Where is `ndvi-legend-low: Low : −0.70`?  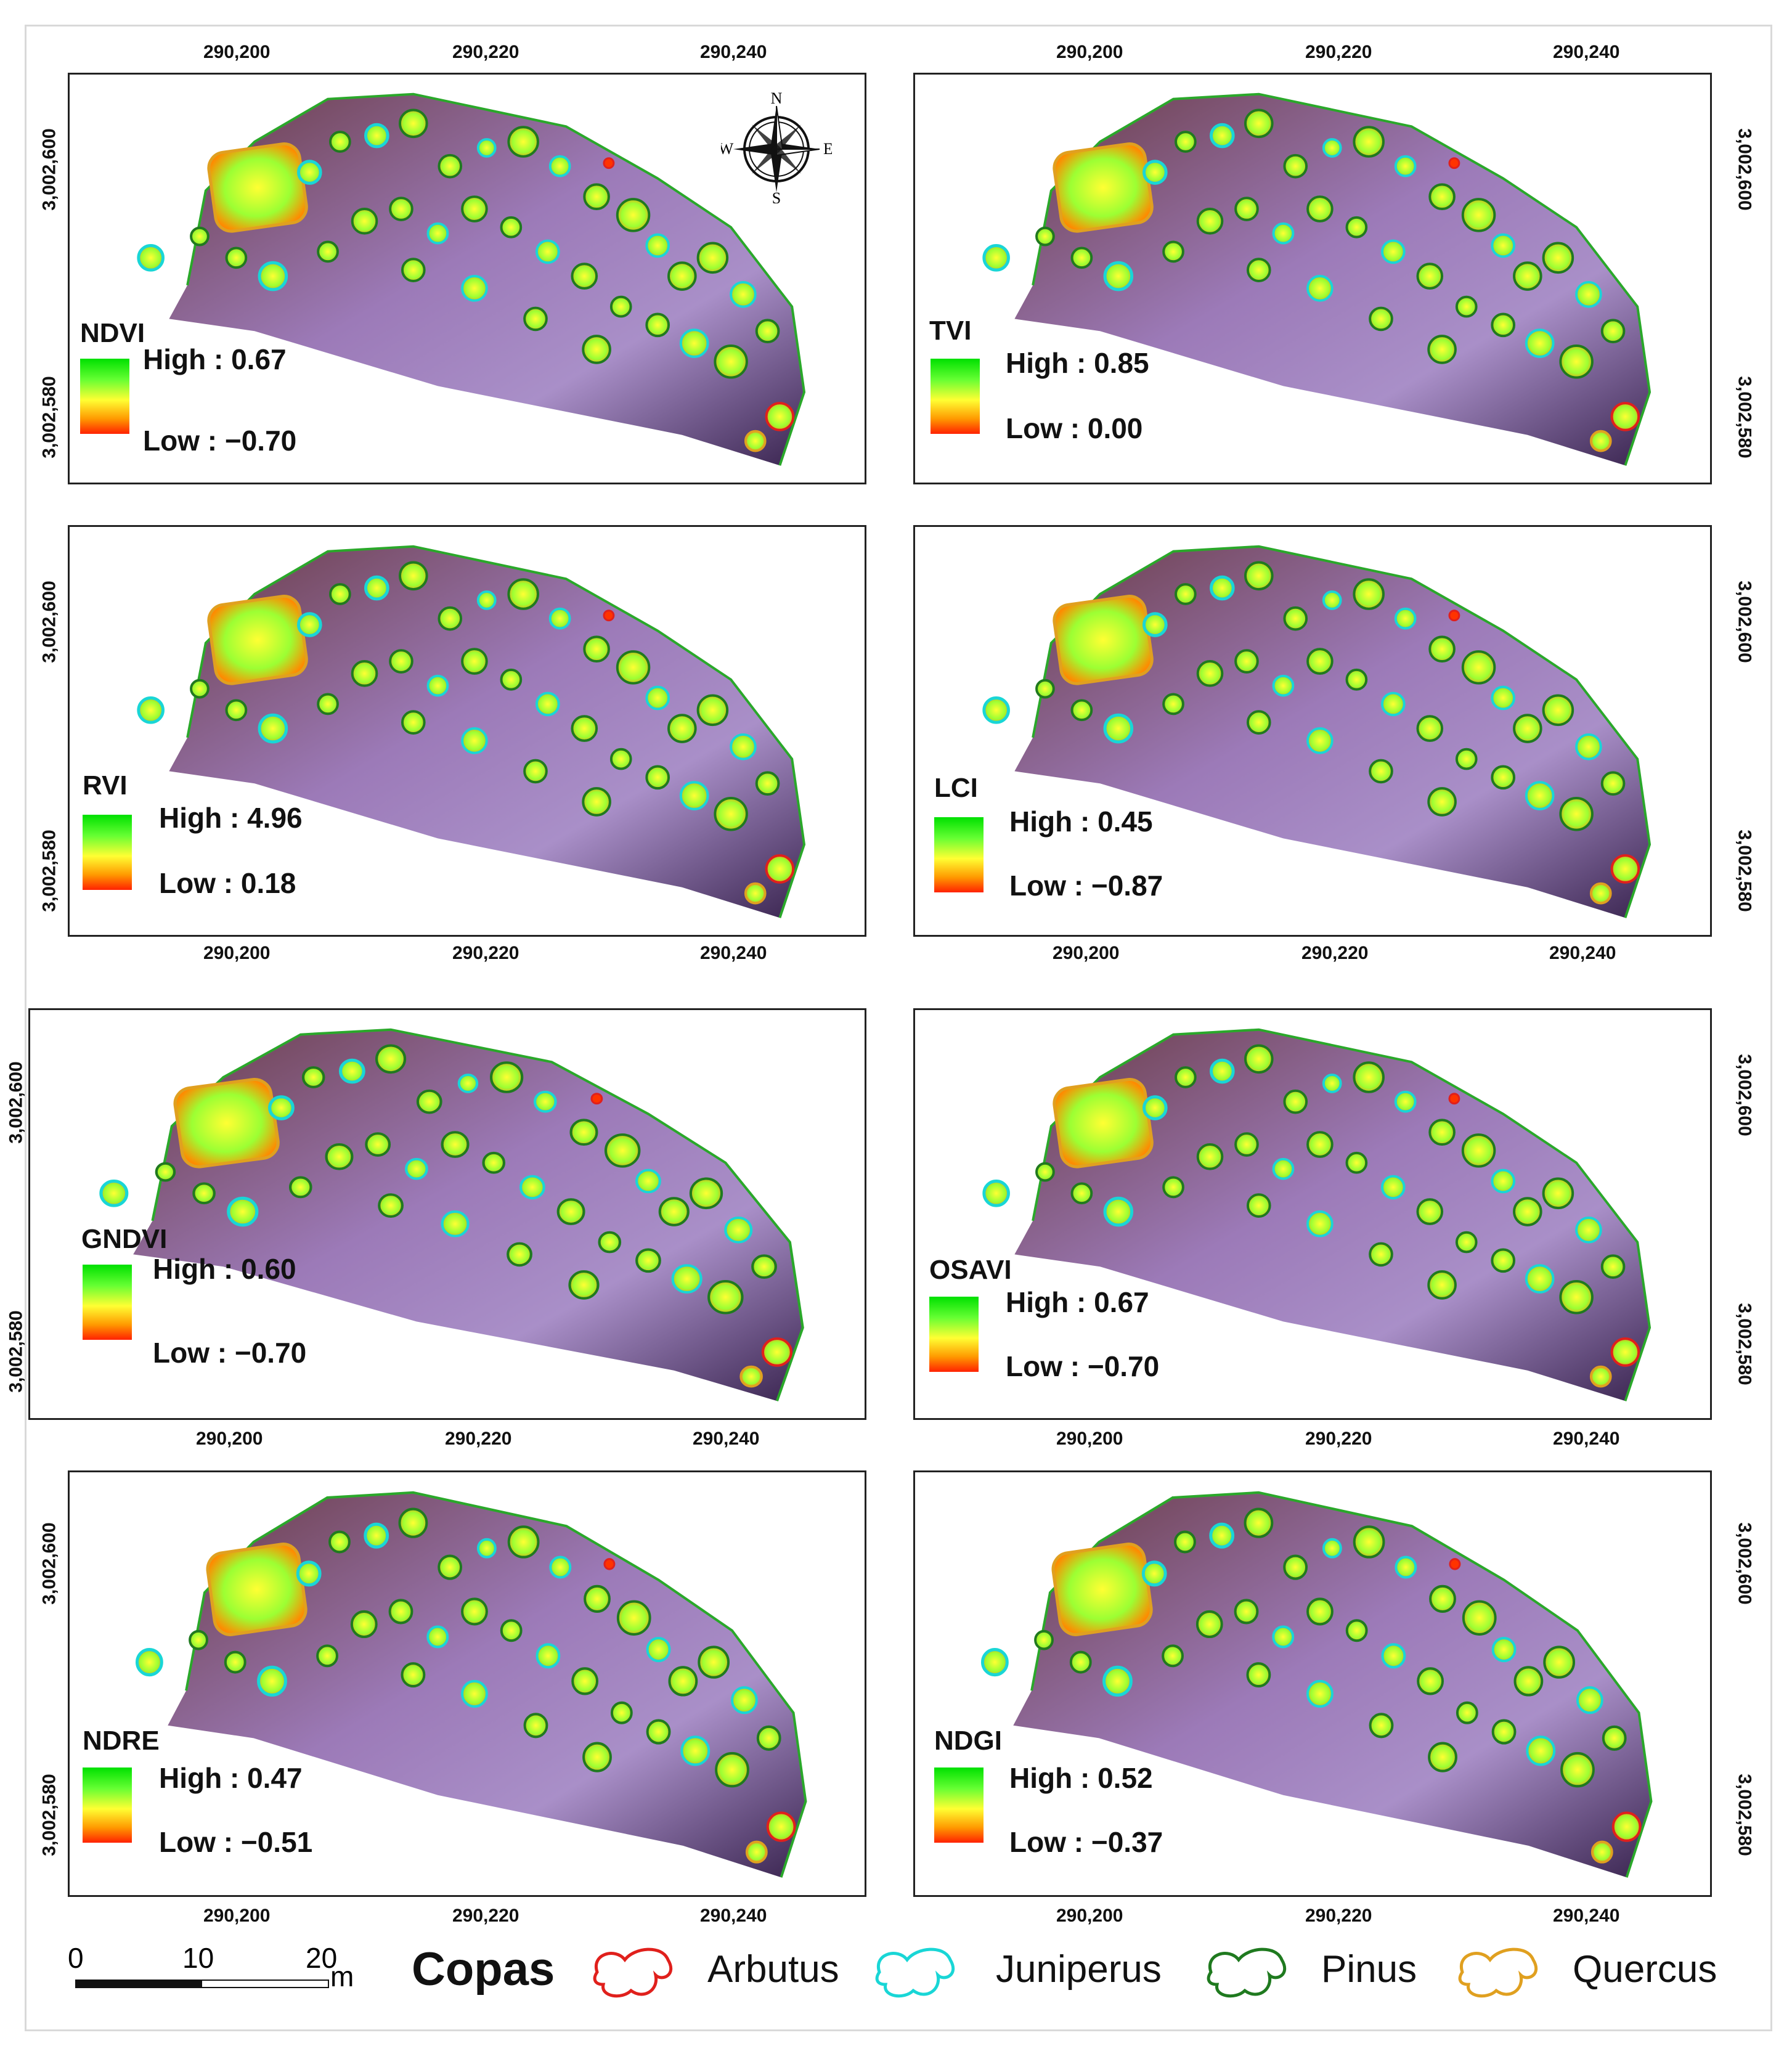
ndvi-legend-low: Low : −0.70 is located at coordinates (220, 441).